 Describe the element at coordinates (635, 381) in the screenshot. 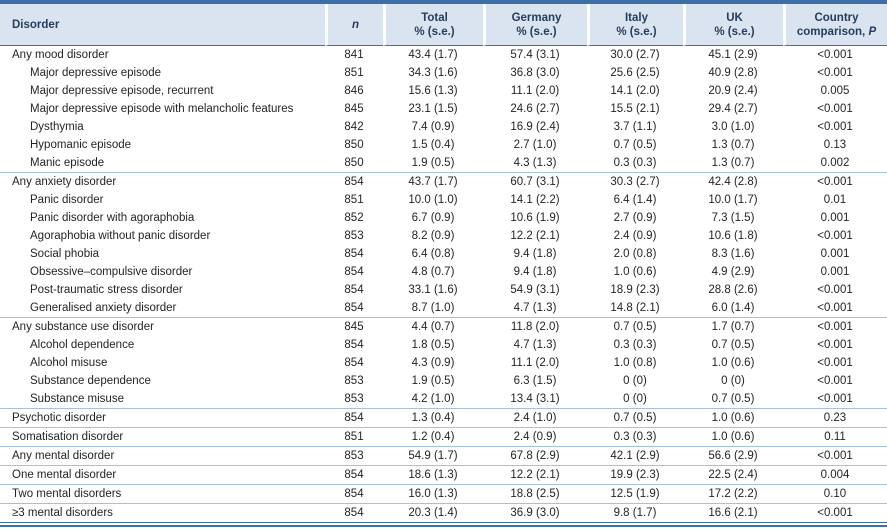

I see `cell-italy: 0 (0)` at that location.